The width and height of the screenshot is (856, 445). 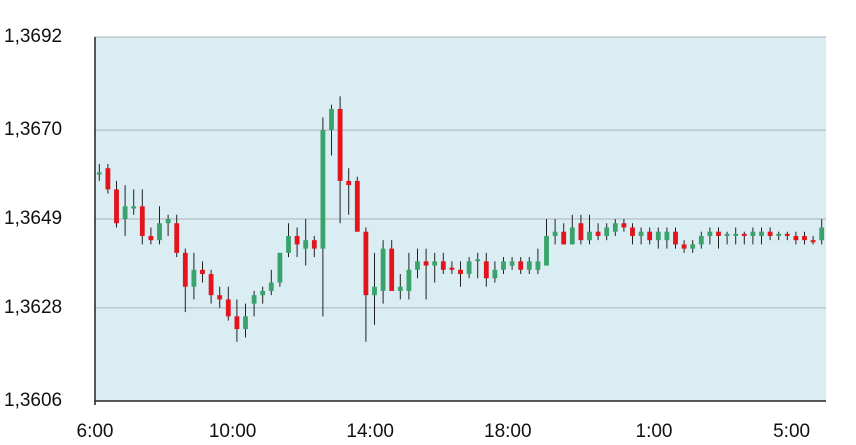 What do you see at coordinates (508, 431) in the screenshot?
I see `x-tick-label: 18:00` at bounding box center [508, 431].